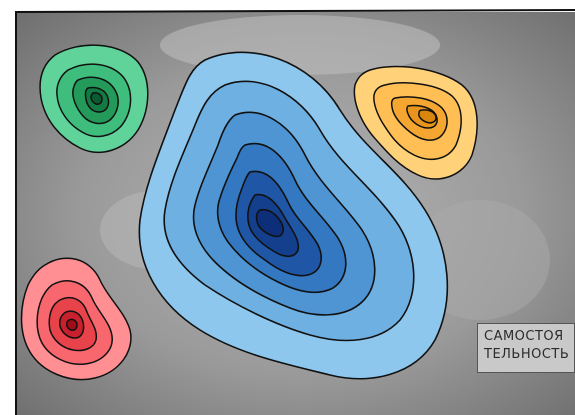 Image resolution: width=575 pixels, height=415 pixels. I want to click on orange-contour-blob, so click(415, 122).